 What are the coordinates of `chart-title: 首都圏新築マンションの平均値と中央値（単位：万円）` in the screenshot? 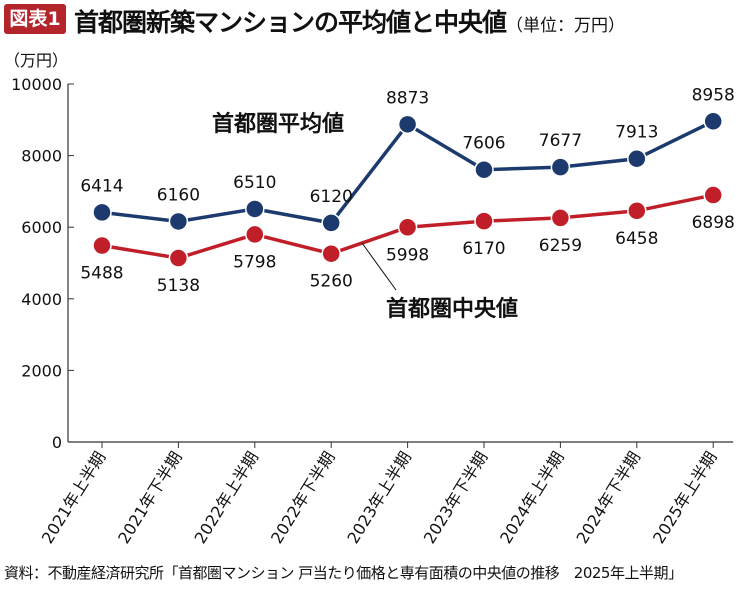 It's located at (349, 21).